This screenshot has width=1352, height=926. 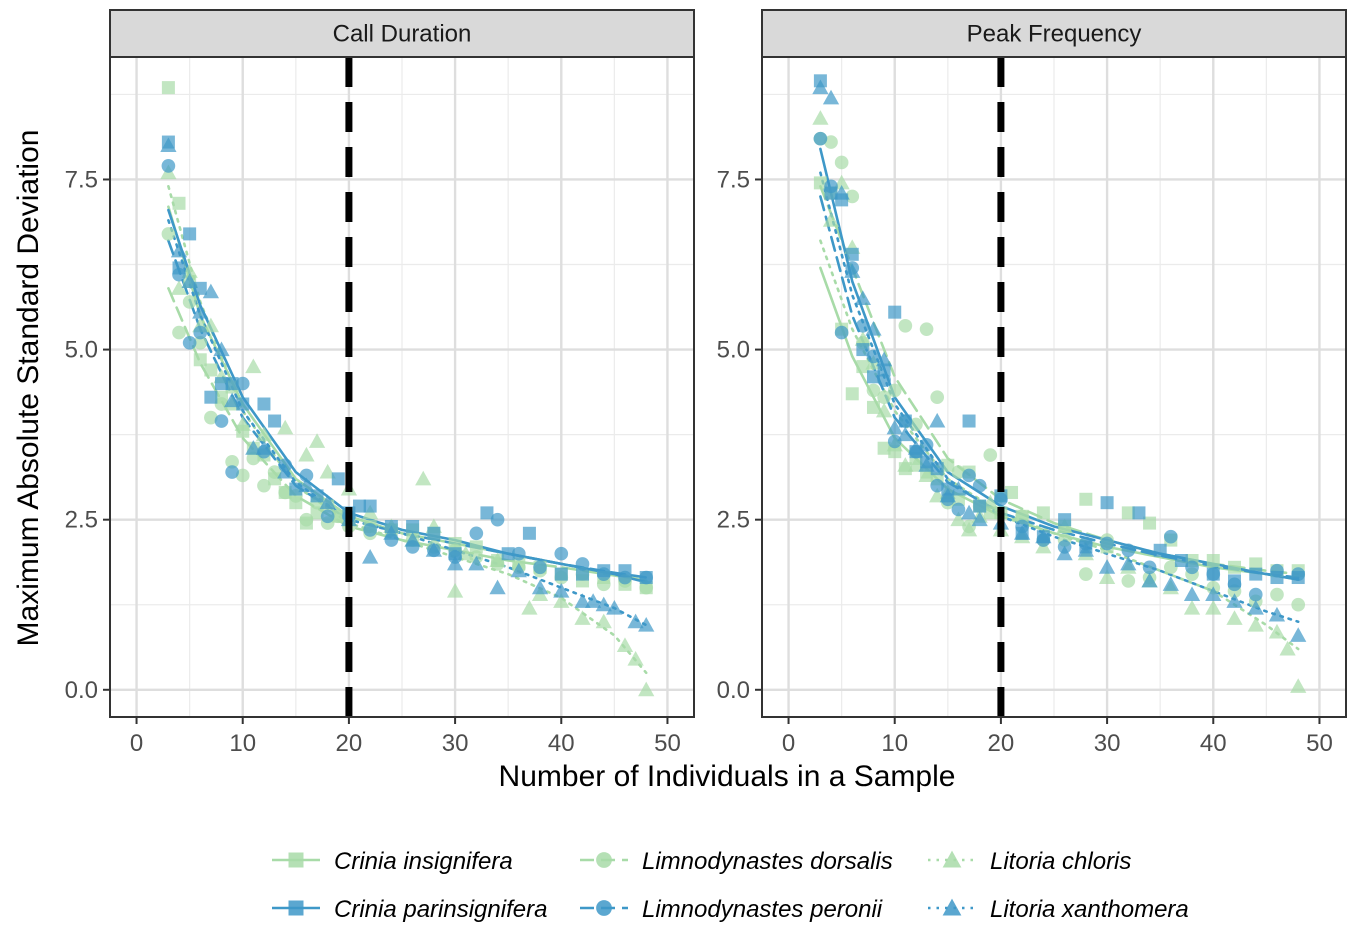 What do you see at coordinates (894, 743) in the screenshot?
I see `x-tick-label: 10` at bounding box center [894, 743].